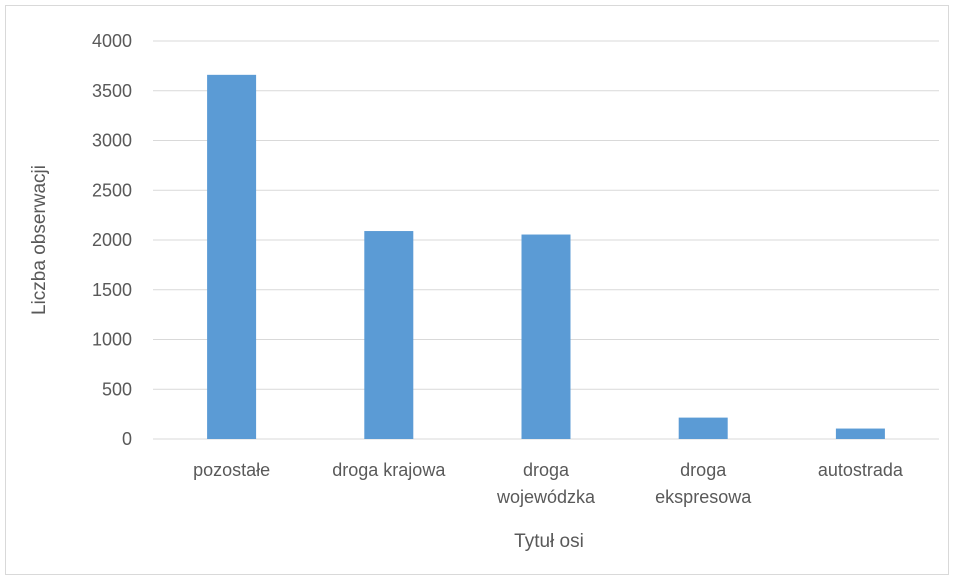  What do you see at coordinates (112, 91) in the screenshot?
I see `y-tick-label: 3500` at bounding box center [112, 91].